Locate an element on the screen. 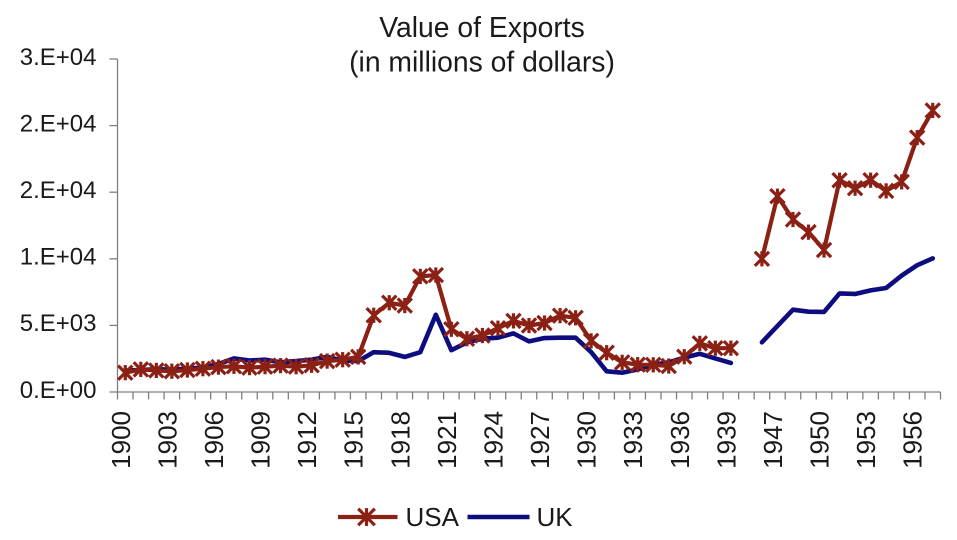 Image resolution: width=957 pixels, height=540 pixels. svg-text: UK is located at coordinates (555, 517).